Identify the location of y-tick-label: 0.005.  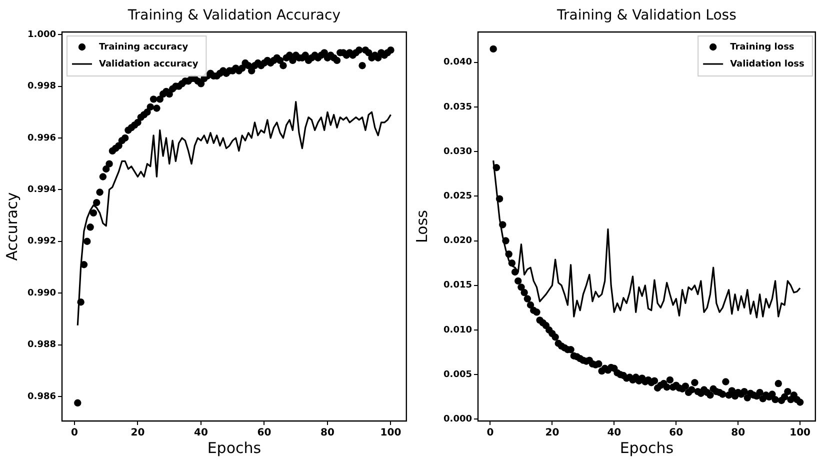
(458, 375).